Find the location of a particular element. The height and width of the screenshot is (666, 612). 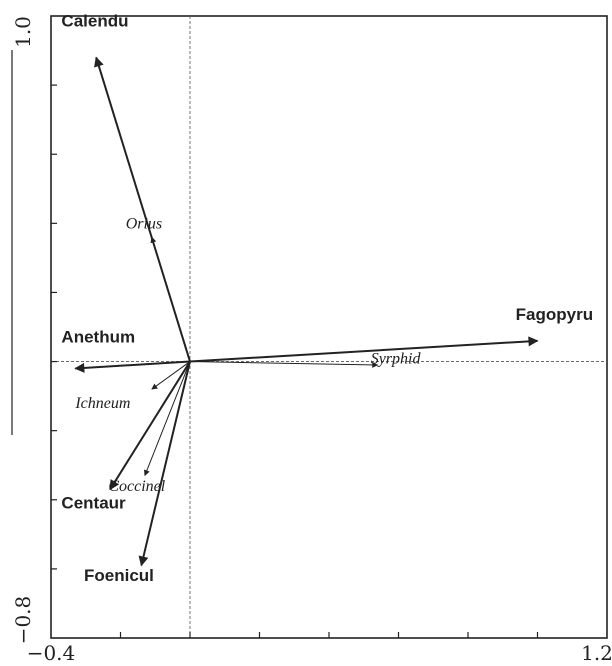

environment-vector-label: Anethum is located at coordinates (98, 337).